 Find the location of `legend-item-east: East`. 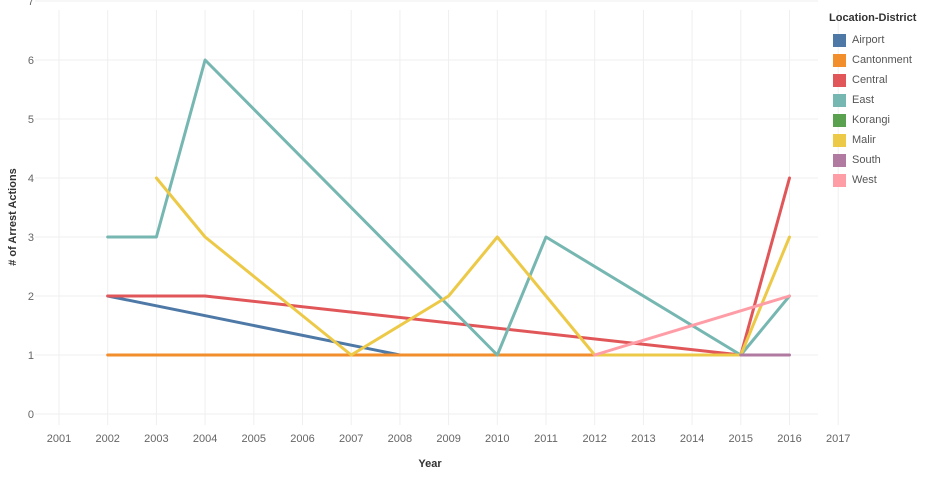

legend-item-east: East is located at coordinates (879, 100).